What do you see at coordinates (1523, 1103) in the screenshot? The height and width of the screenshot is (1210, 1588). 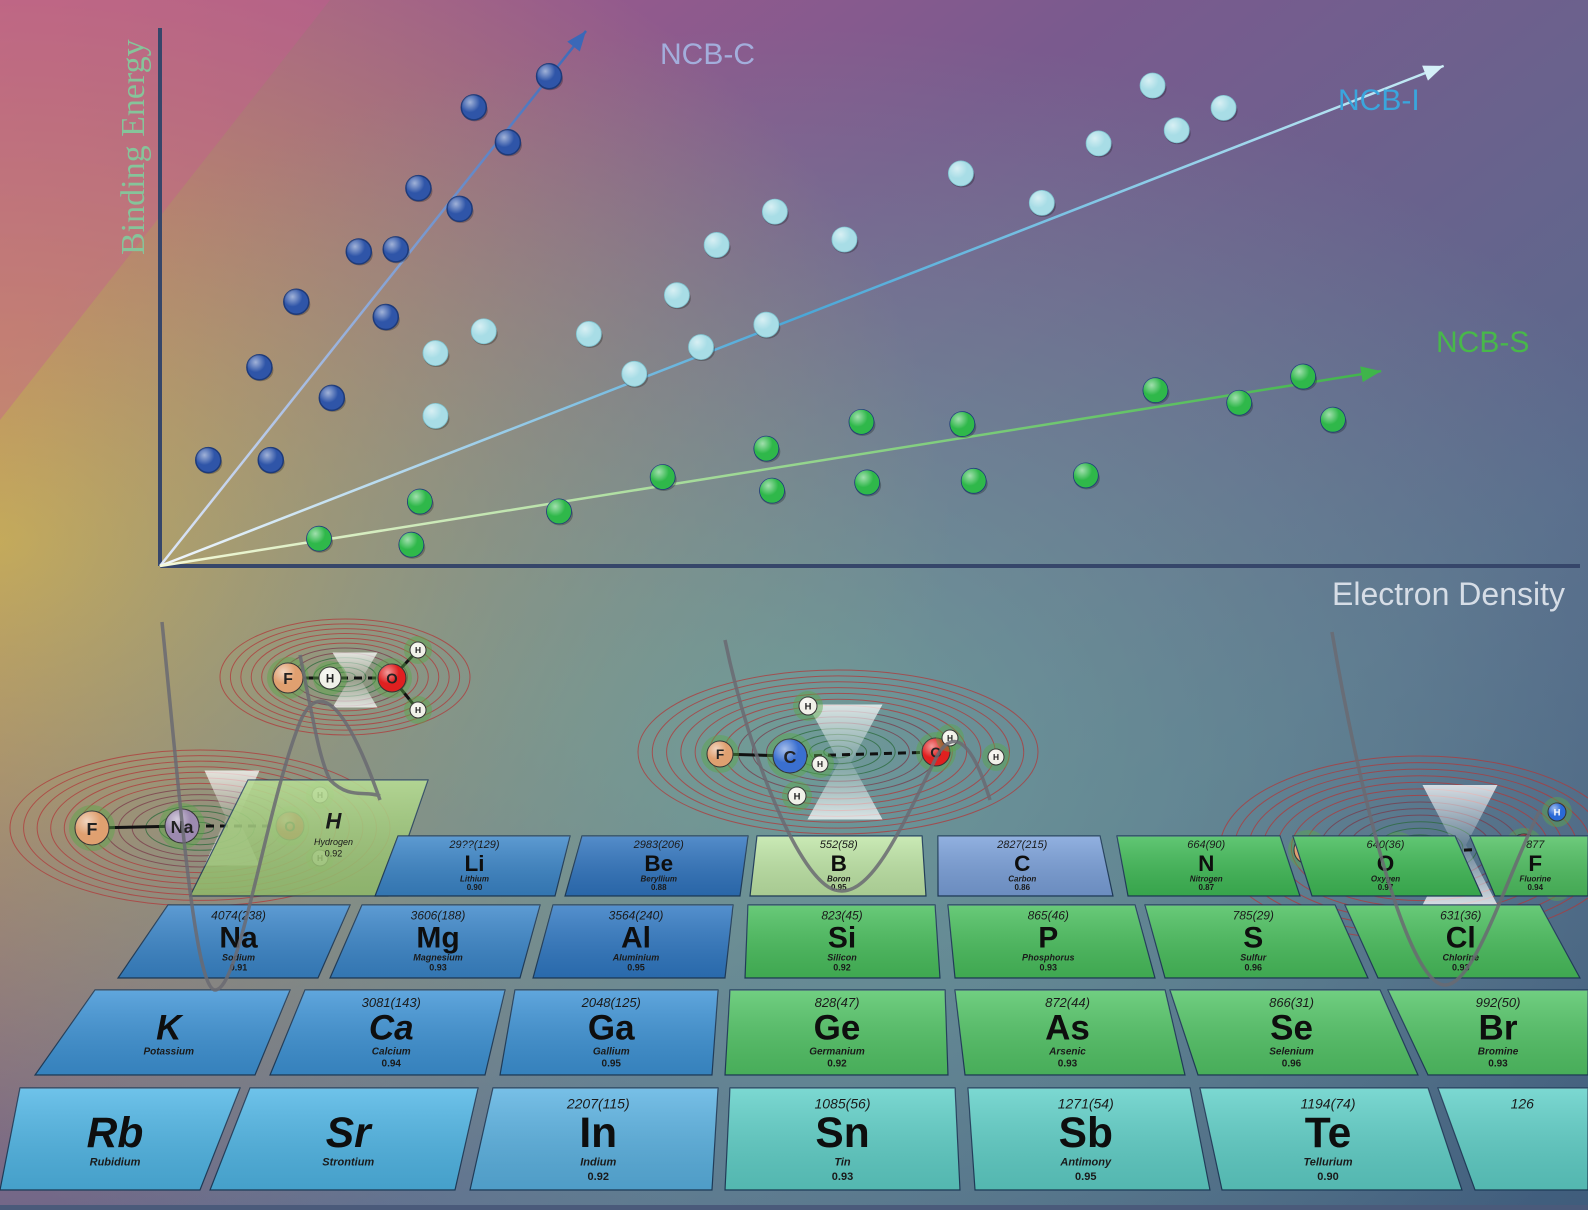 I see `element-value: 126` at bounding box center [1523, 1103].